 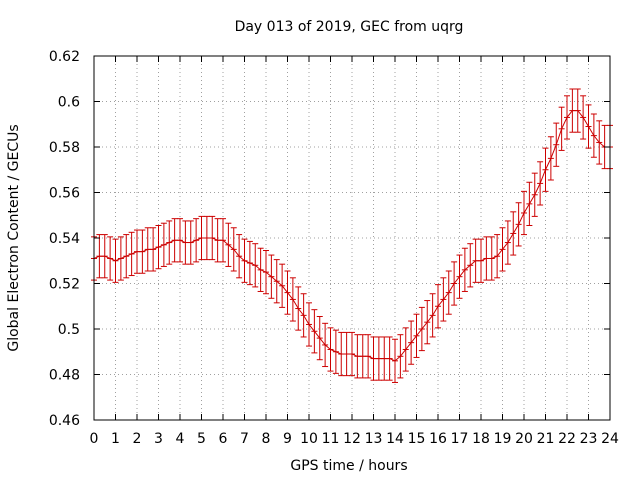 What do you see at coordinates (69, 330) in the screenshot?
I see `y-tick-label: 0.5` at bounding box center [69, 330].